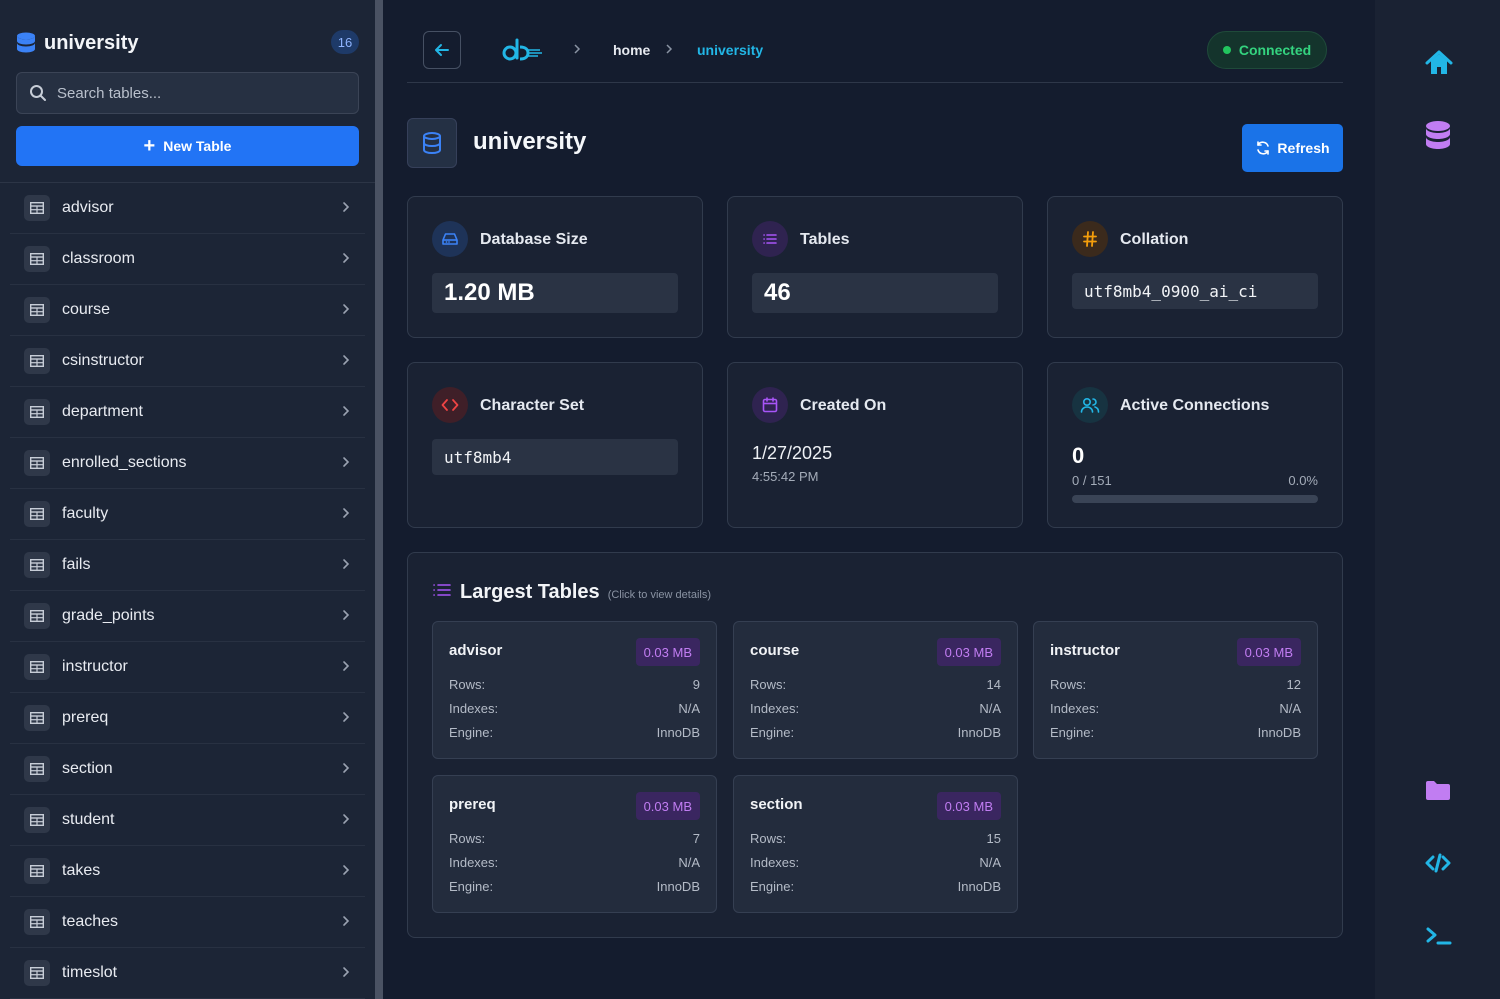 This screenshot has height=999, width=1500. Describe the element at coordinates (770, 405) in the screenshot. I see `calendar-icon` at that location.